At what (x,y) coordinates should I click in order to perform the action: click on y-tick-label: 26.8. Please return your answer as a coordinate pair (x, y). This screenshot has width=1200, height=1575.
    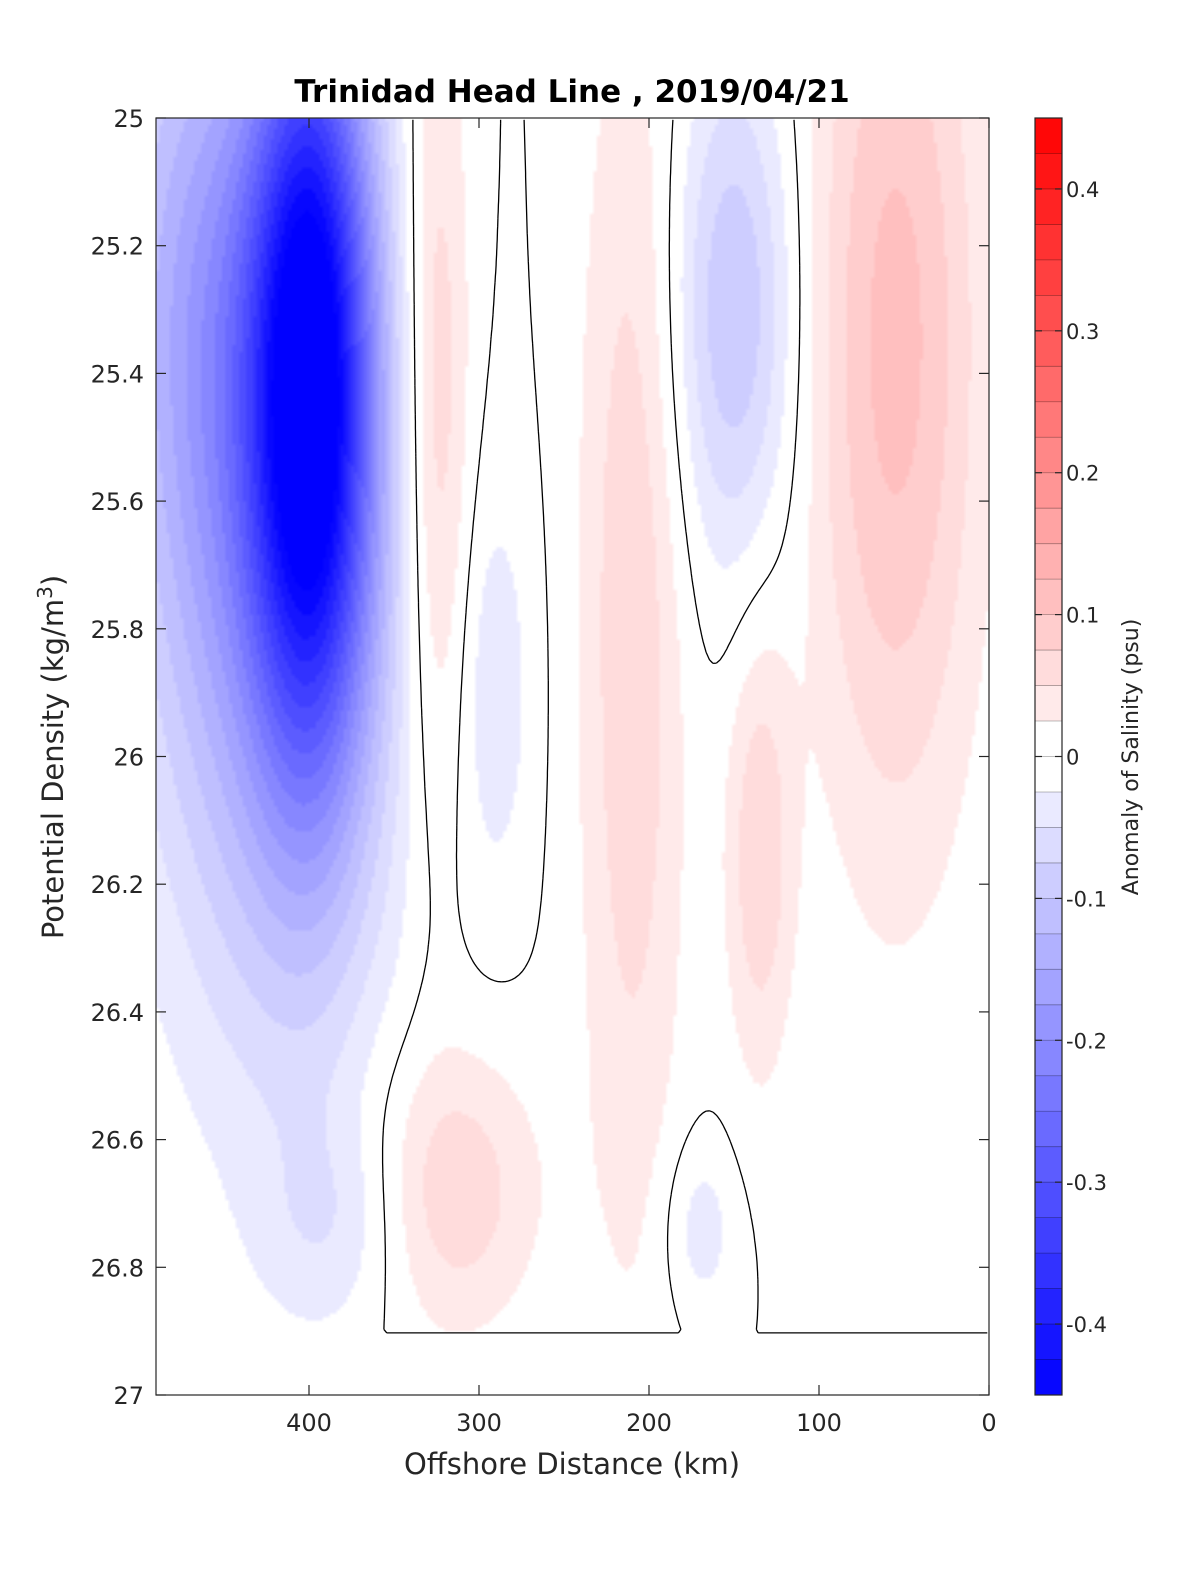
    Looking at the image, I should click on (117, 1268).